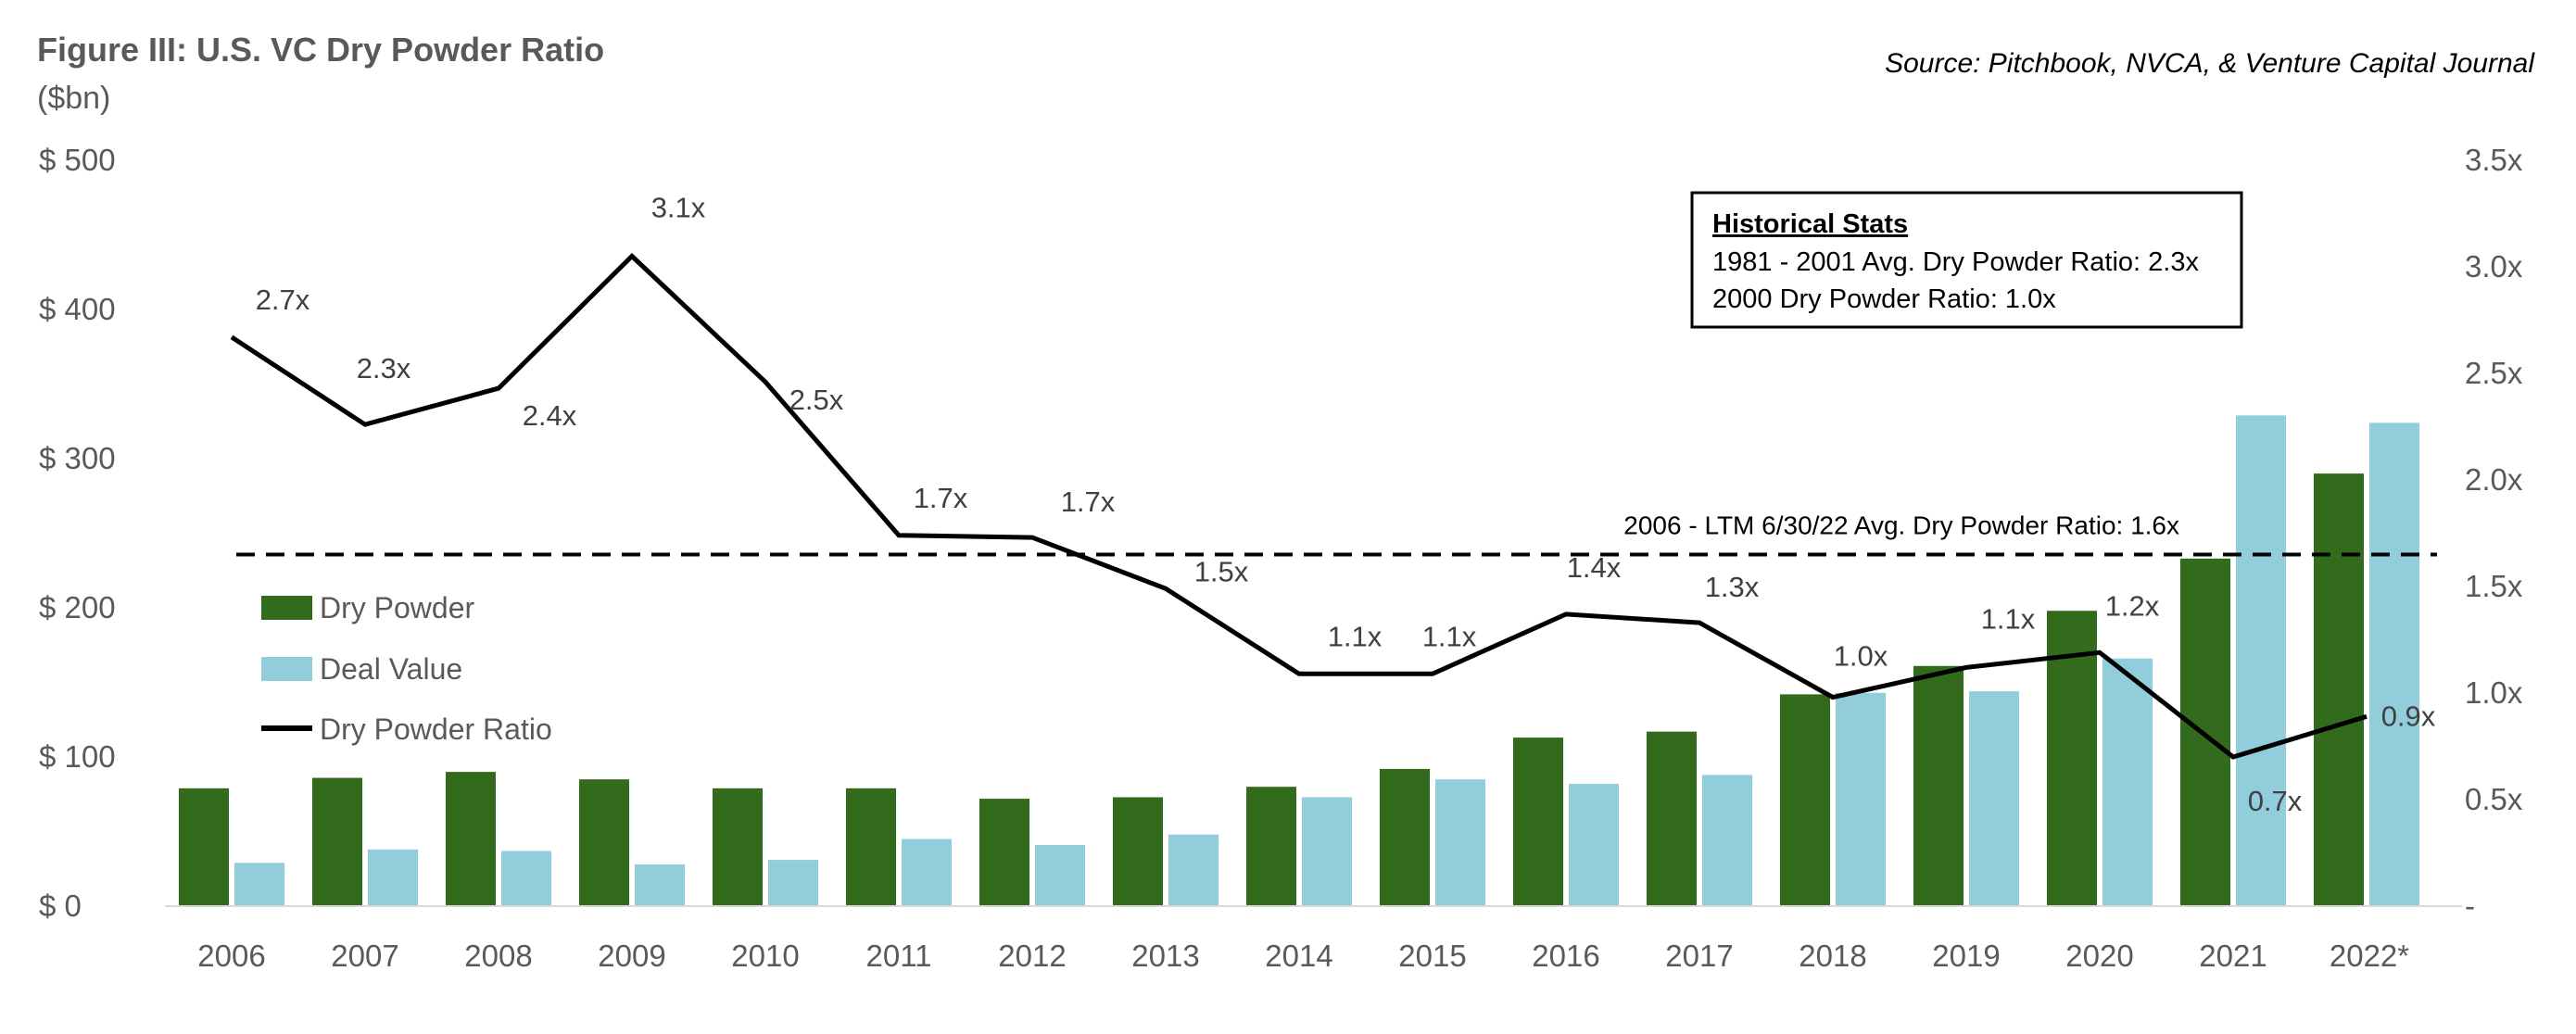 The height and width of the screenshot is (1034, 2576). Describe the element at coordinates (2494, 586) in the screenshot. I see `right-tick-label: 1.5x` at that location.